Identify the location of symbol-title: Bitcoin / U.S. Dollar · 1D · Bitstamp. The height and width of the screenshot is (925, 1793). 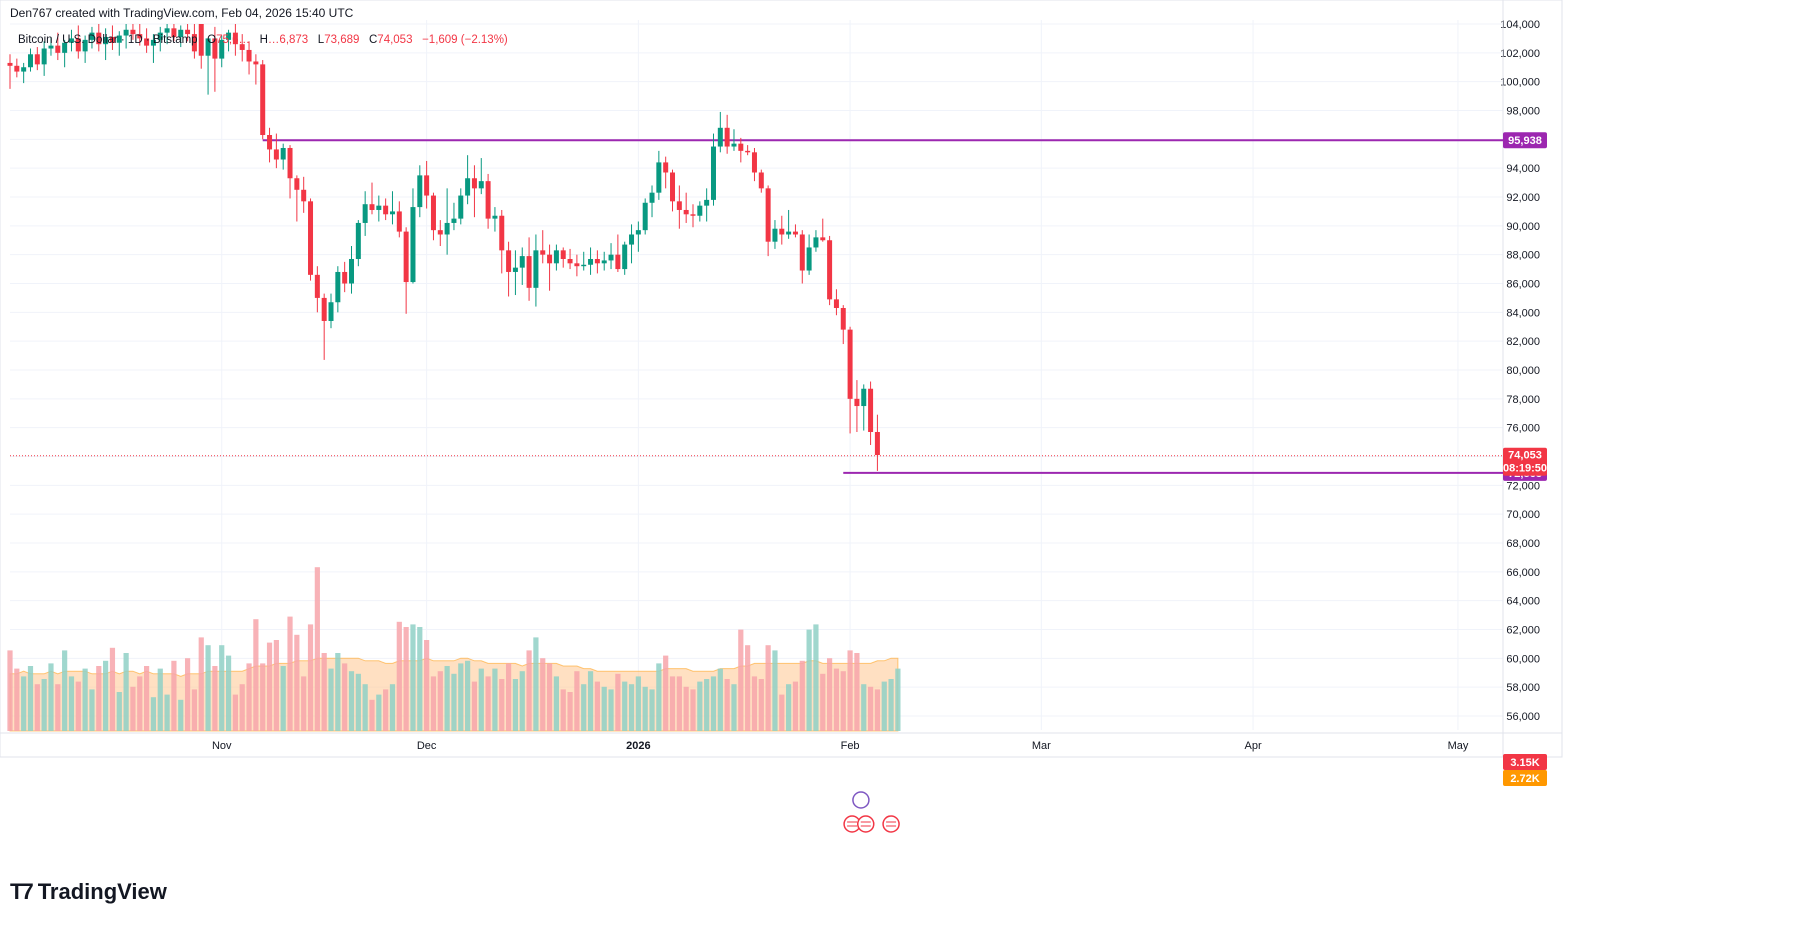
(108, 40).